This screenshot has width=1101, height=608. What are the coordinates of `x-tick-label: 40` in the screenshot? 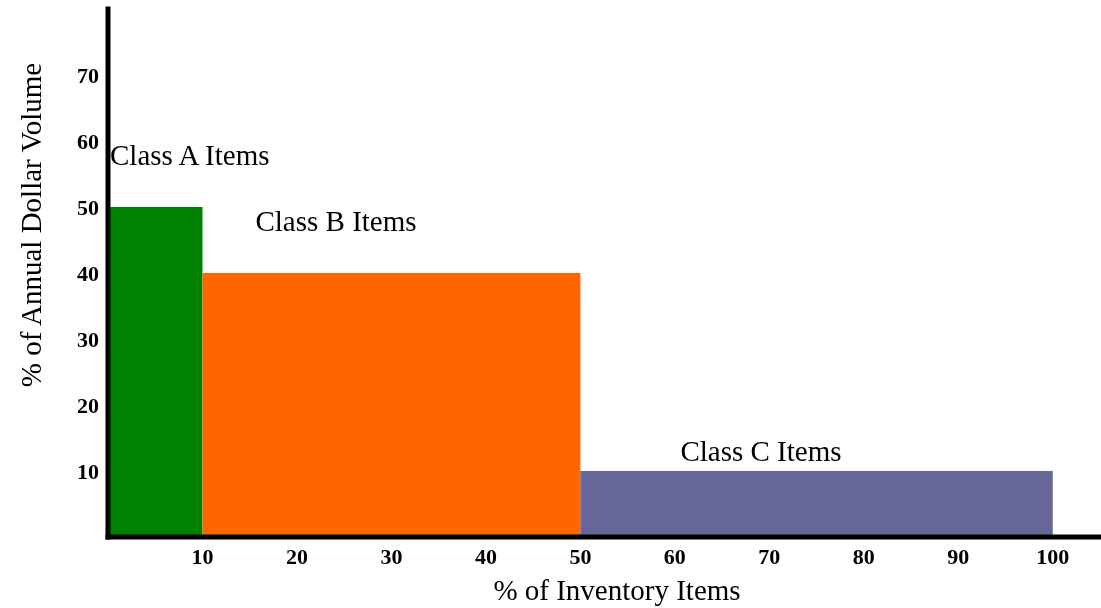 It's located at (485, 556).